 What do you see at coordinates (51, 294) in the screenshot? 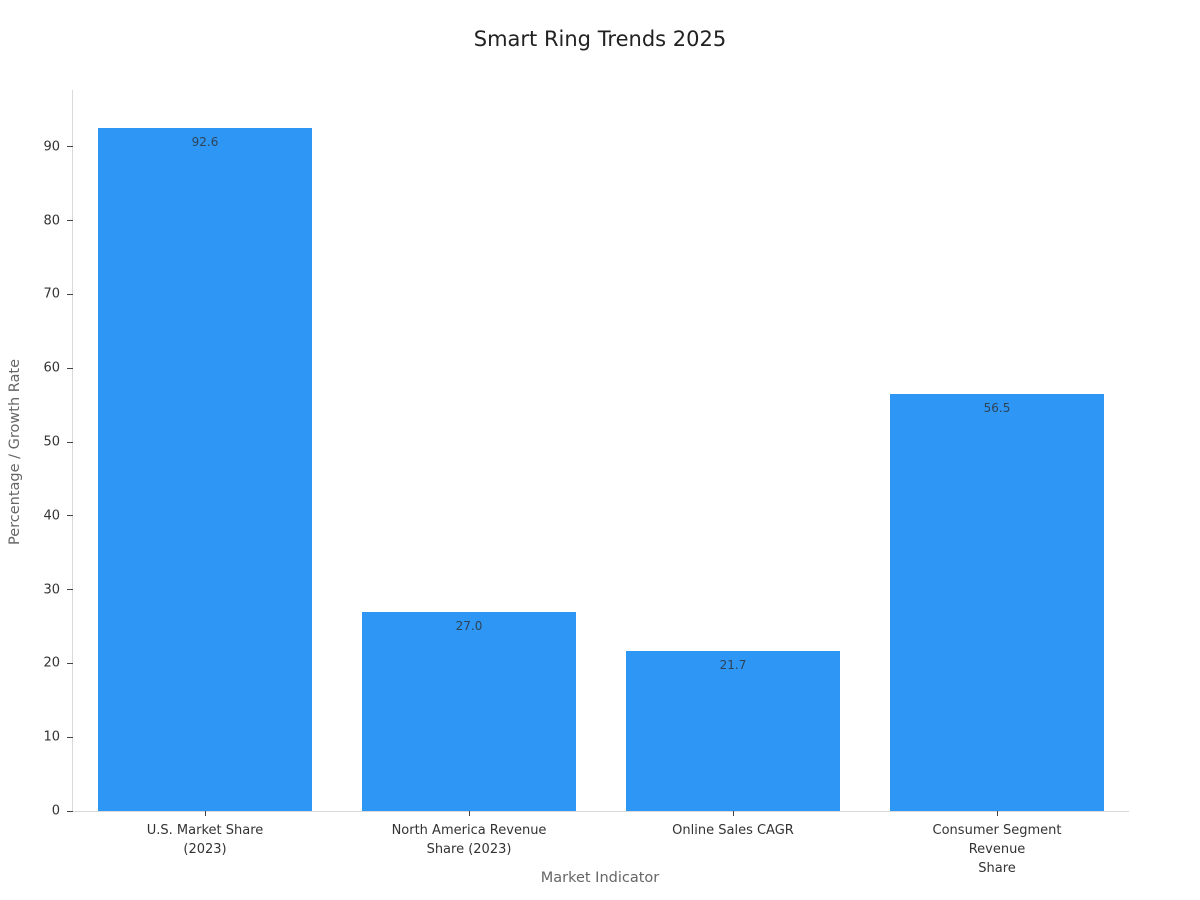
I see `y-tick-label: 70` at bounding box center [51, 294].